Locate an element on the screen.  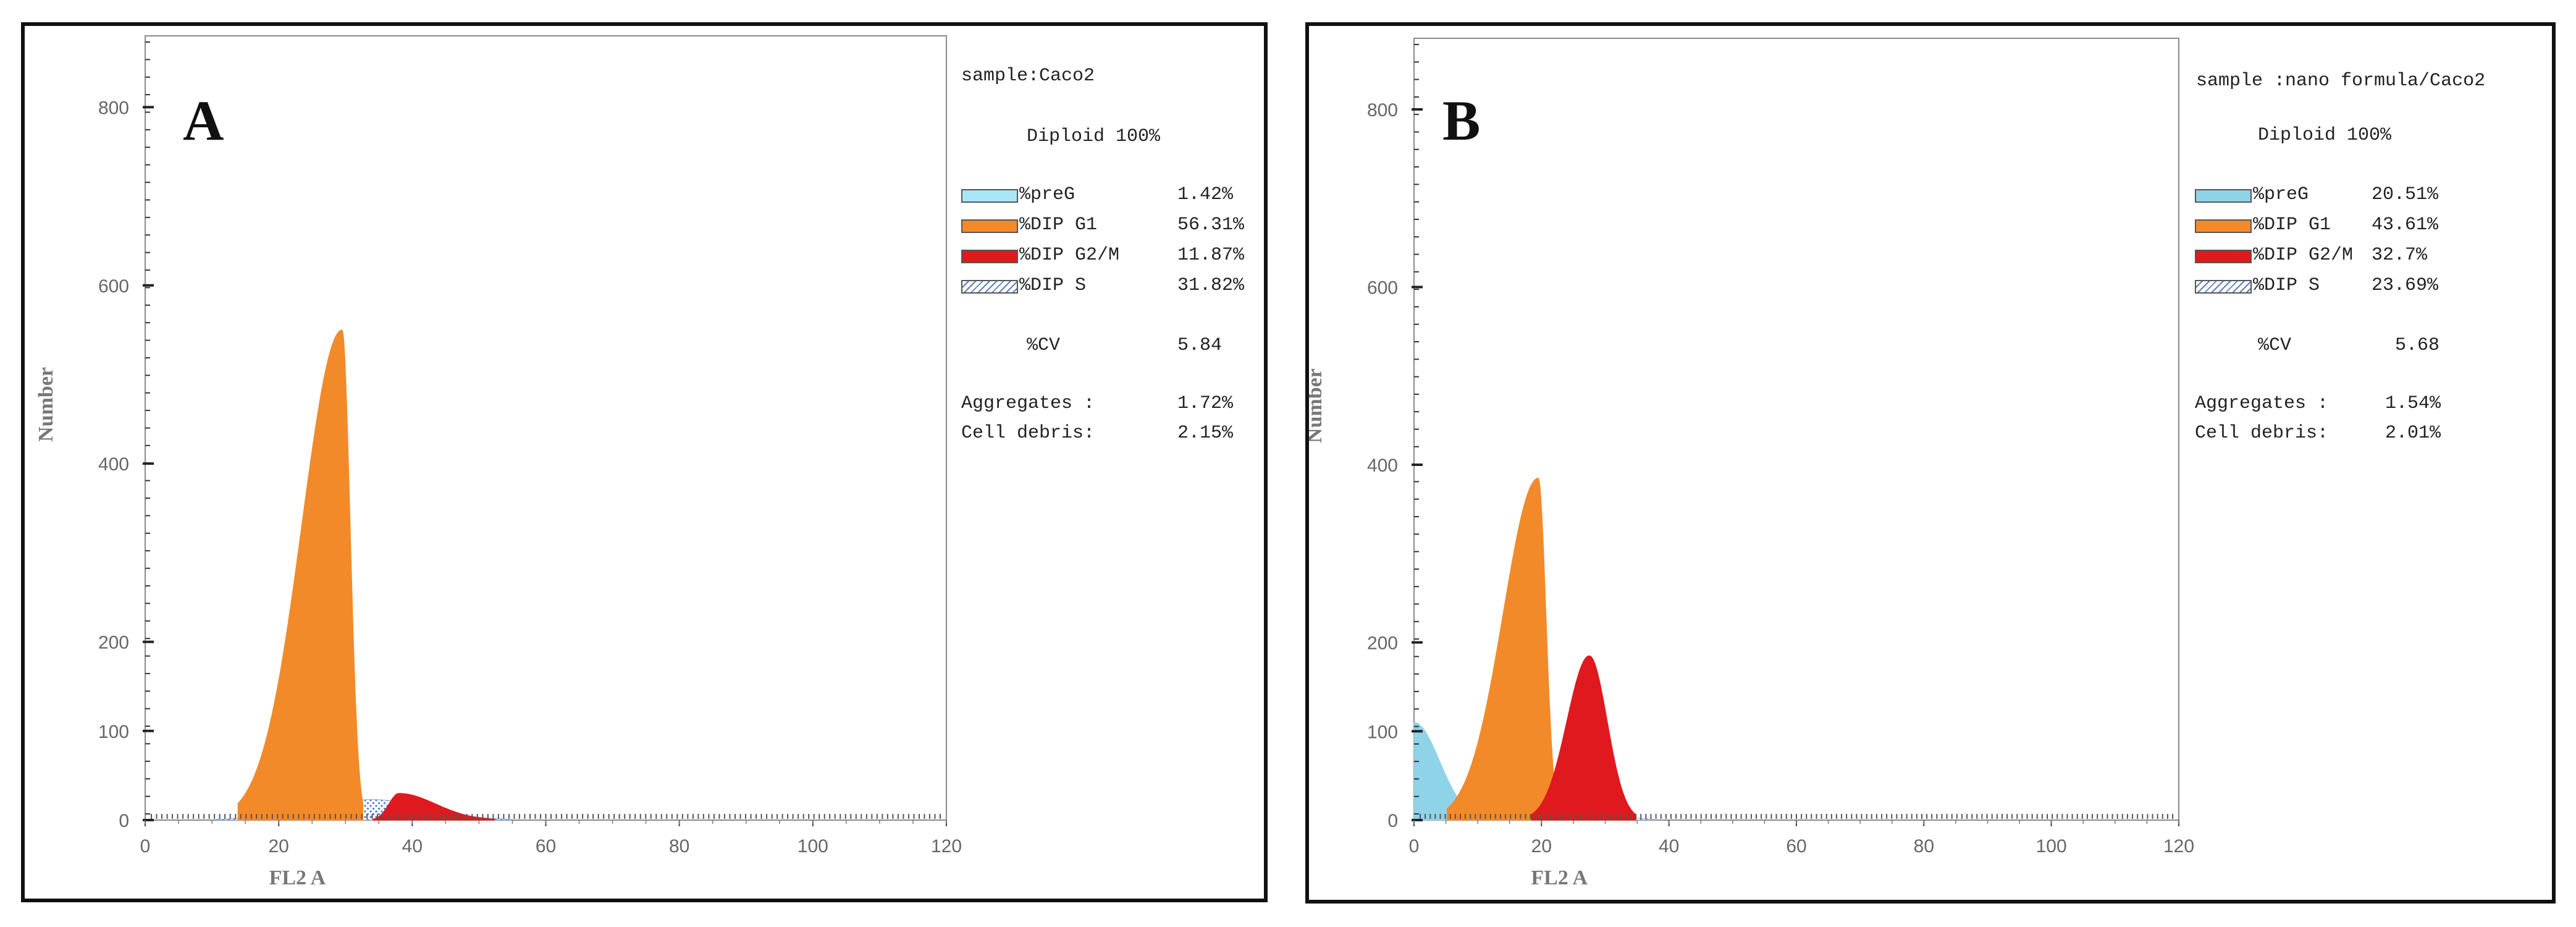
legend-value-s: 31.82% is located at coordinates (1211, 285).